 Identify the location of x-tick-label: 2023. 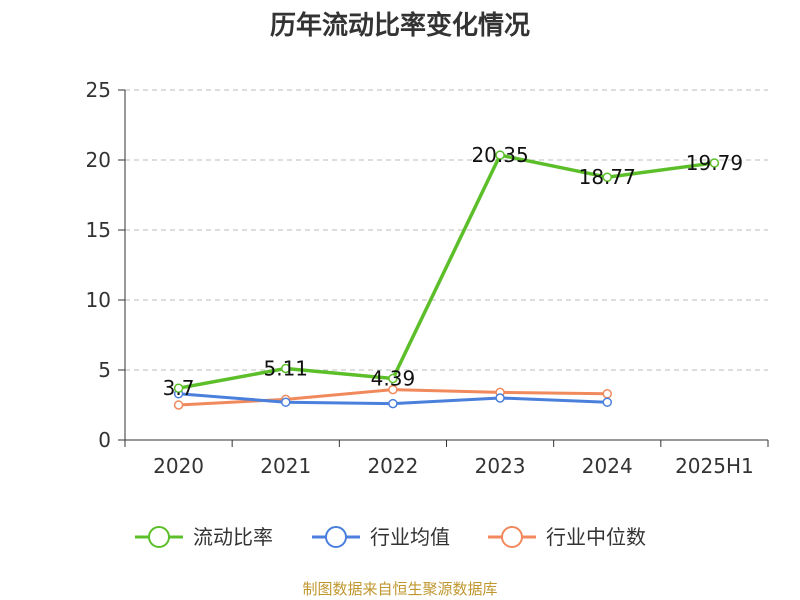
(500, 466).